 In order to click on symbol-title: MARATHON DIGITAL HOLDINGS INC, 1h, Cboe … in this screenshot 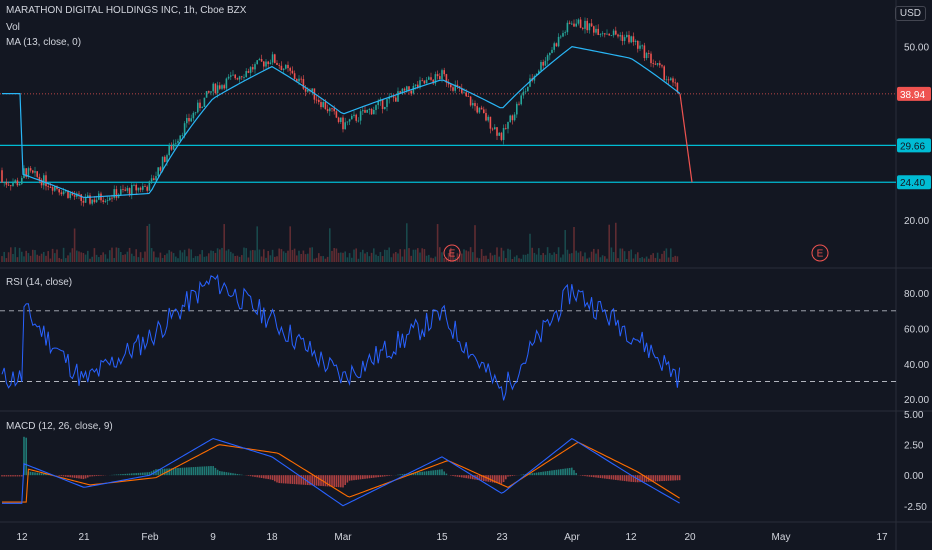, I will do `click(126, 10)`.